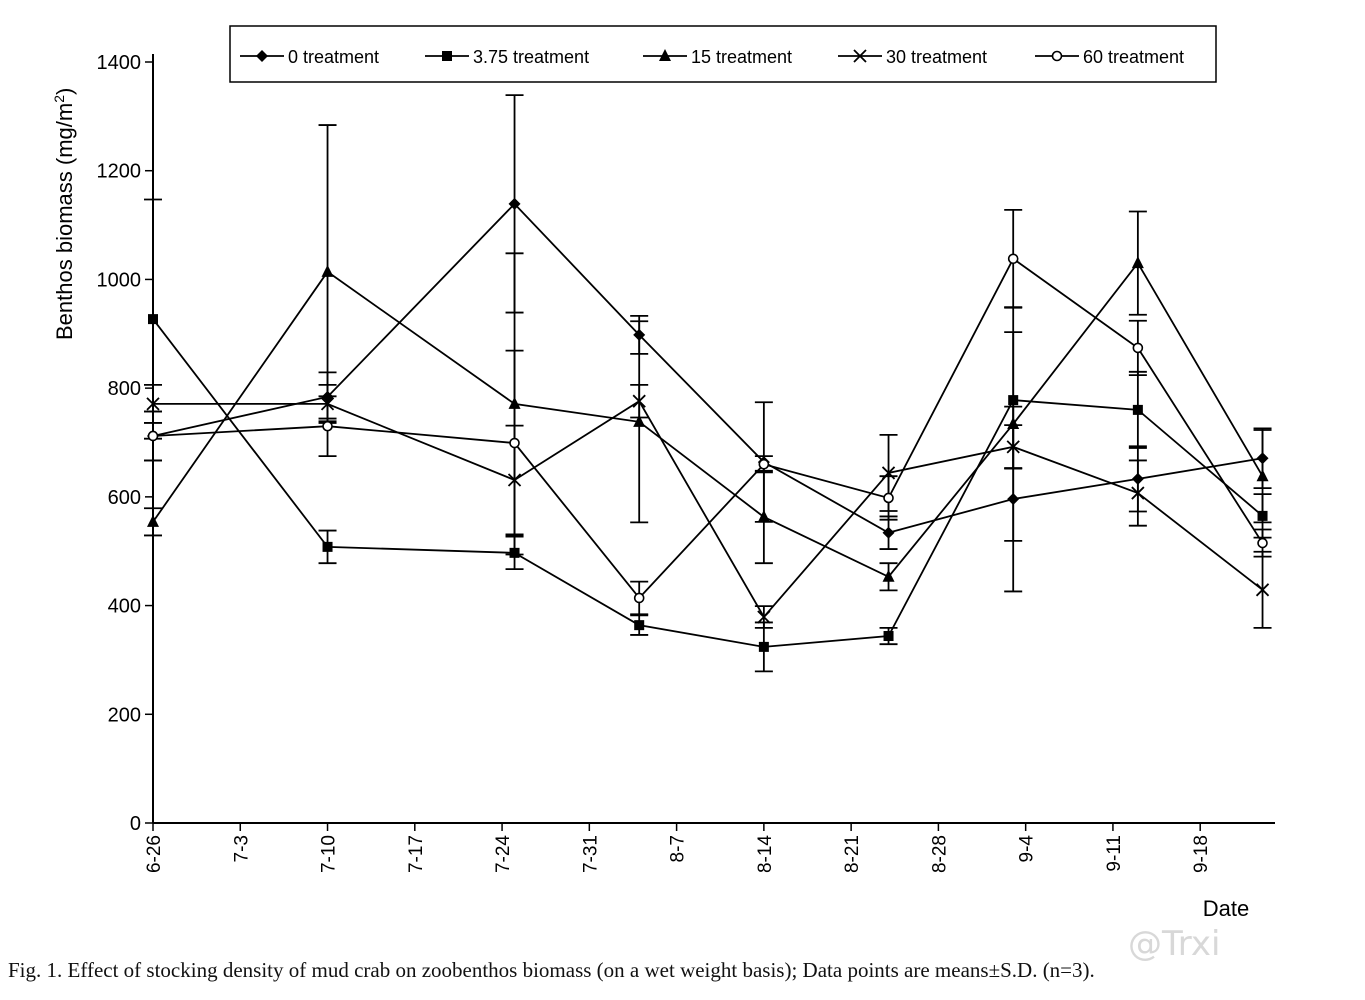 Image resolution: width=1365 pixels, height=1000 pixels. What do you see at coordinates (124, 715) in the screenshot?
I see `y-tick-label: 200` at bounding box center [124, 715].